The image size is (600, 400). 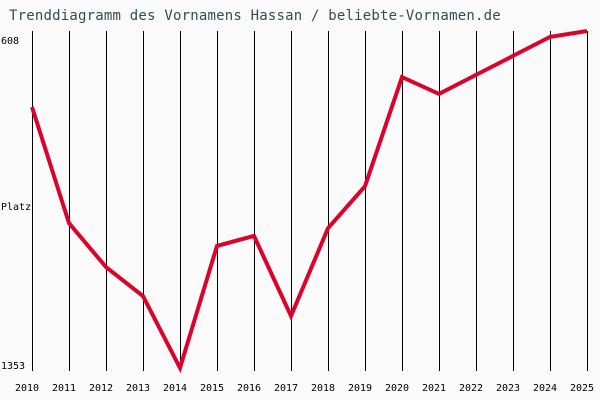 I want to click on x-axis-label: 2018, so click(x=323, y=388).